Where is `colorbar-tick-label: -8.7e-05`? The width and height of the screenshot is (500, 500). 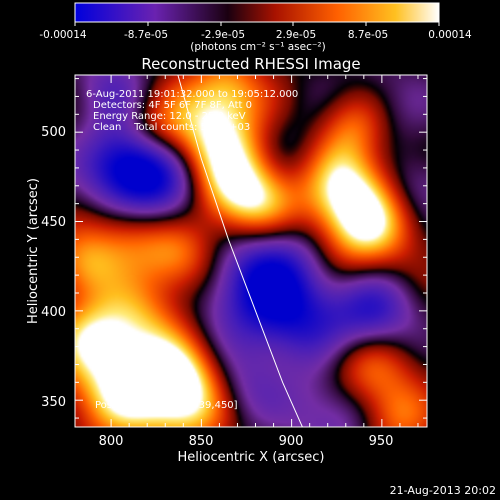 colorbar-tick-label: -8.7e-05 is located at coordinates (146, 35).